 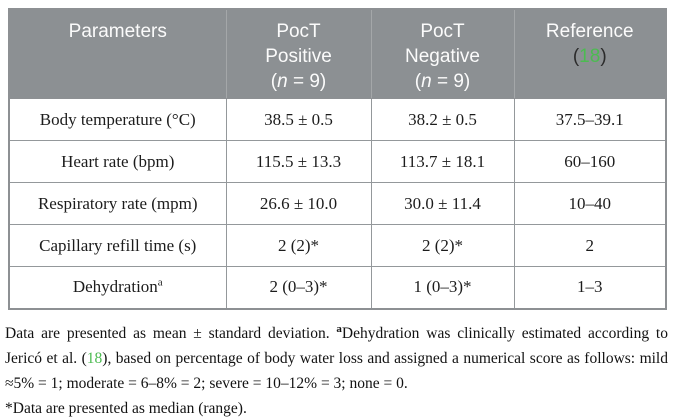 What do you see at coordinates (298, 31) in the screenshot?
I see `header-poct-positive-line1: PocT` at bounding box center [298, 31].